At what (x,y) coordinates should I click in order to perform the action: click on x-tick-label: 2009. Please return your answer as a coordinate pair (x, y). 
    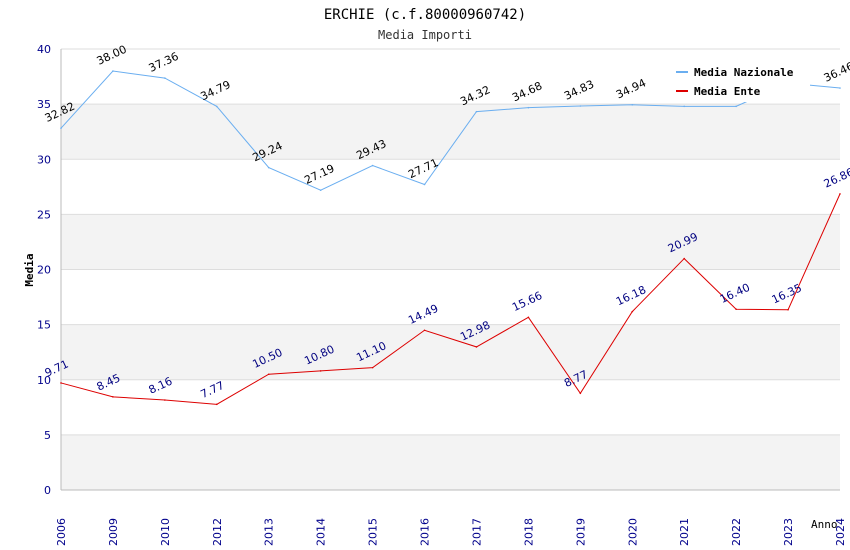
    Looking at the image, I should click on (113, 532).